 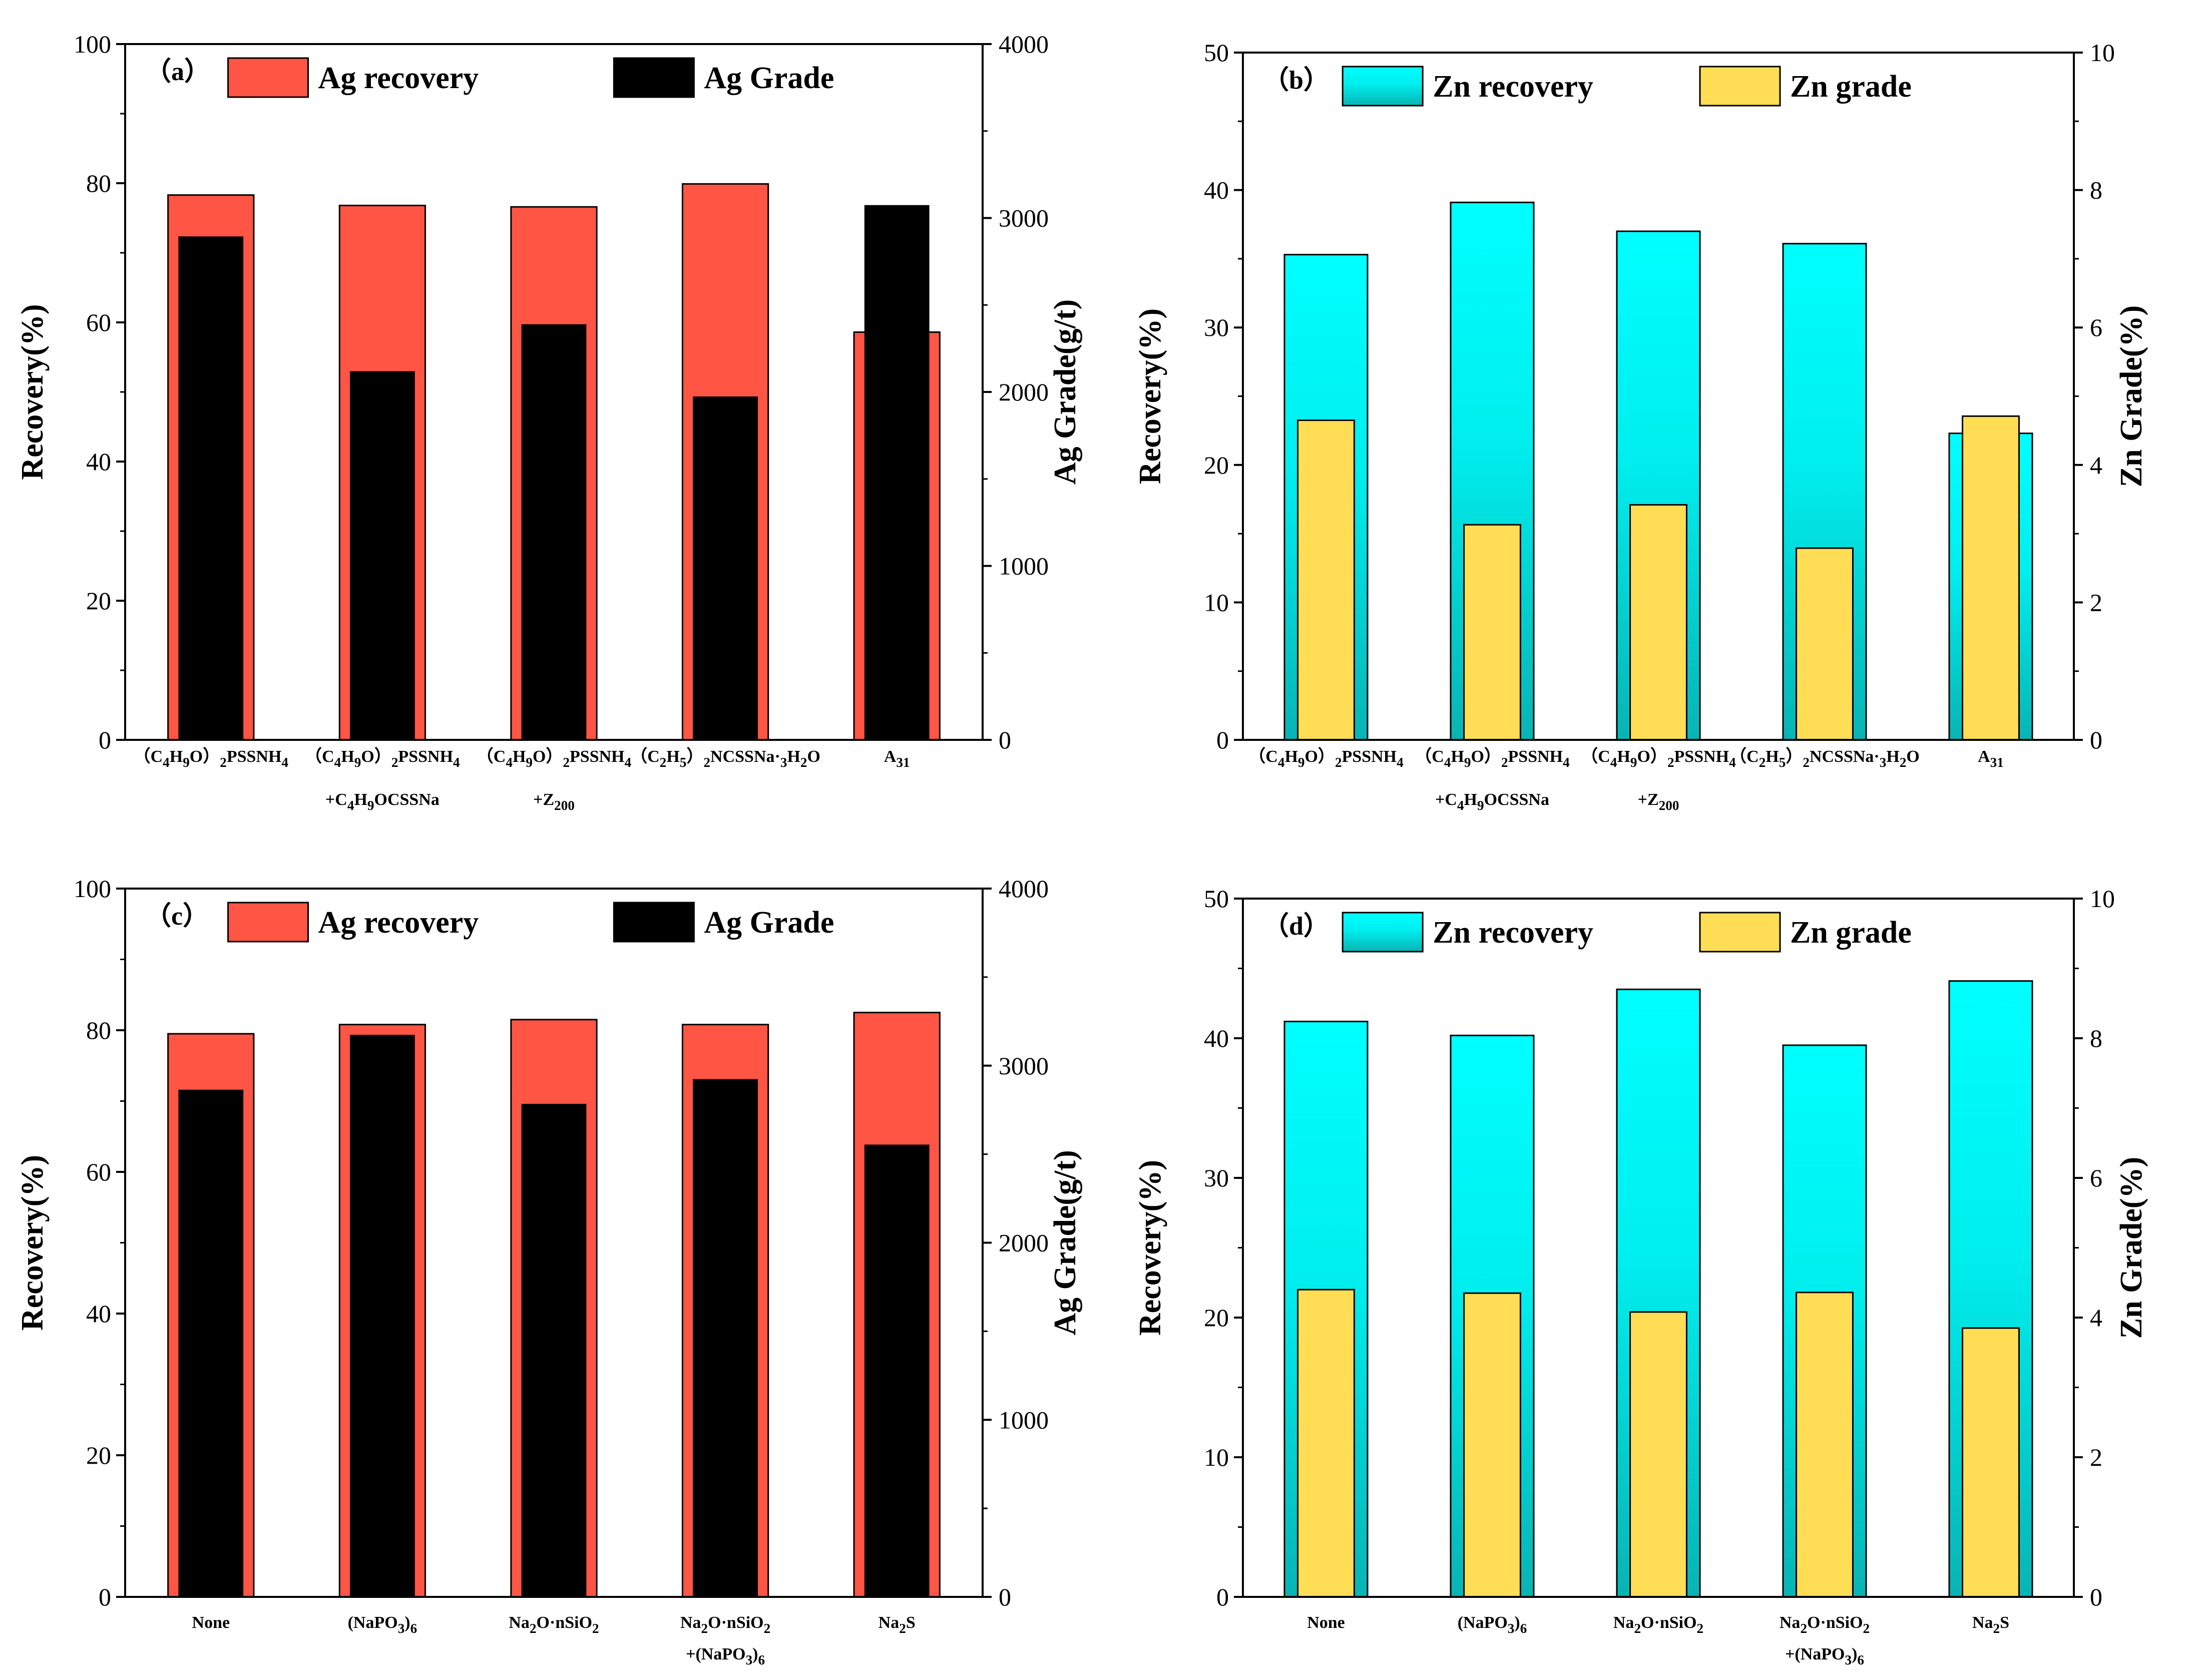 What do you see at coordinates (769, 78) in the screenshot?
I see `legend-label-a-1: Ag Grade` at bounding box center [769, 78].